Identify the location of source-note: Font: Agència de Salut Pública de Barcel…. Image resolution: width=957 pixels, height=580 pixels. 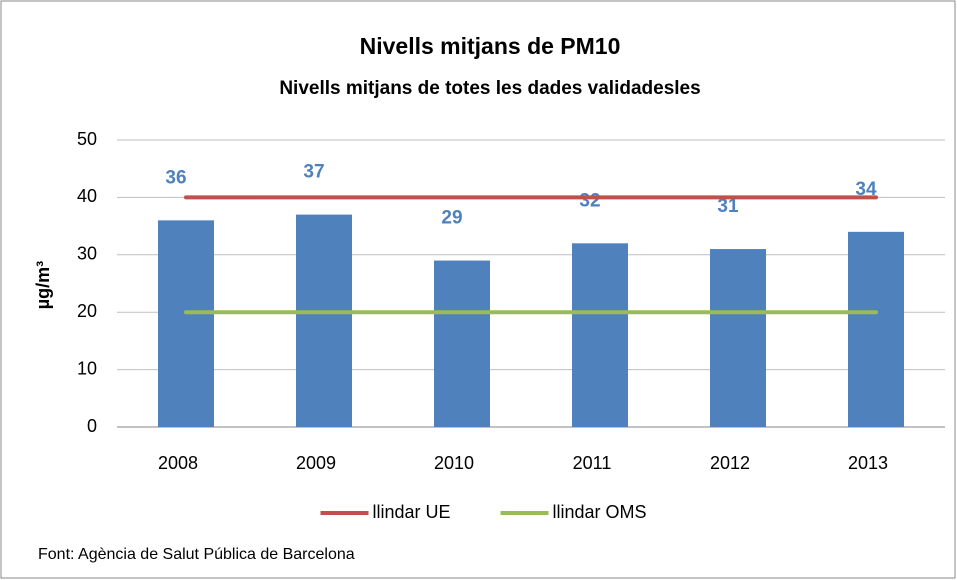
(196, 554).